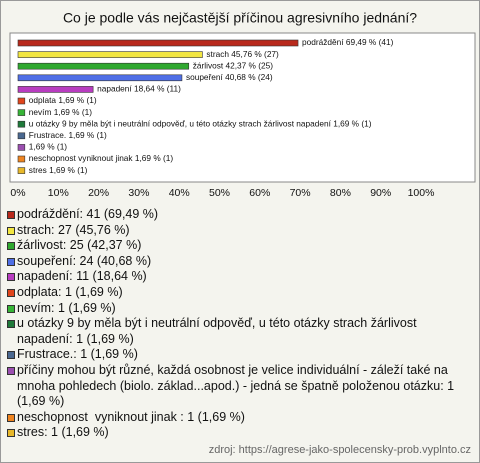  I want to click on legend-text: neschopnost vyniknout jinak : 1 (1,69 %), so click(131, 416).